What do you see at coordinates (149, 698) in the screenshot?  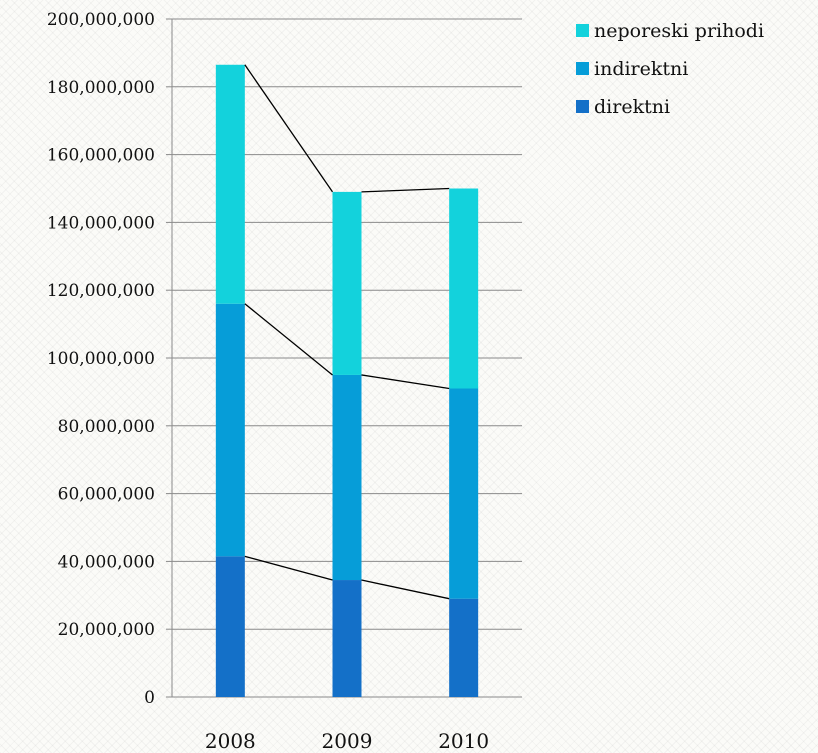 I see `y-tick-label: 0` at bounding box center [149, 698].